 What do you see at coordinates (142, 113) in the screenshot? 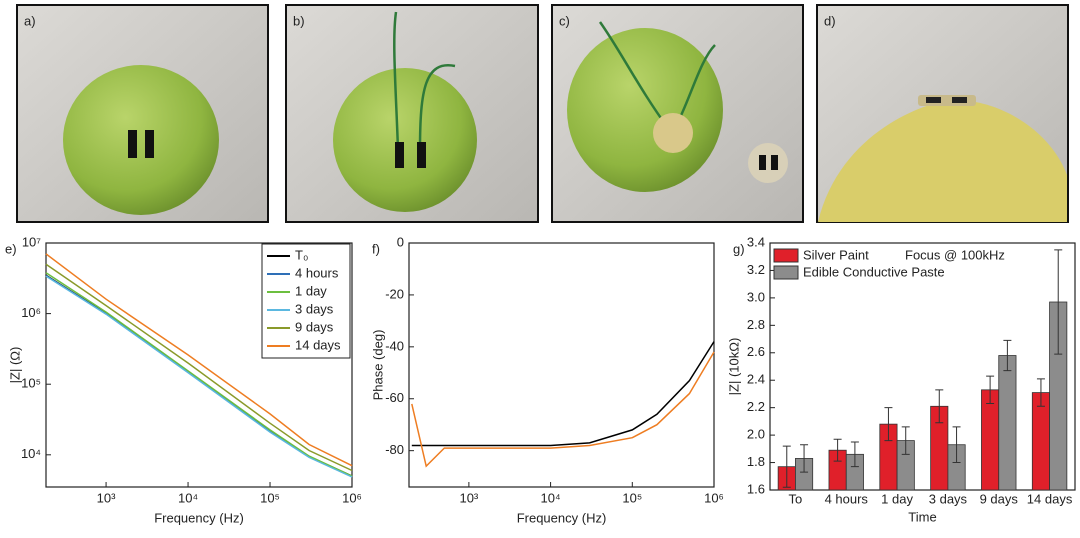
I see `photo-a: a)` at bounding box center [142, 113].